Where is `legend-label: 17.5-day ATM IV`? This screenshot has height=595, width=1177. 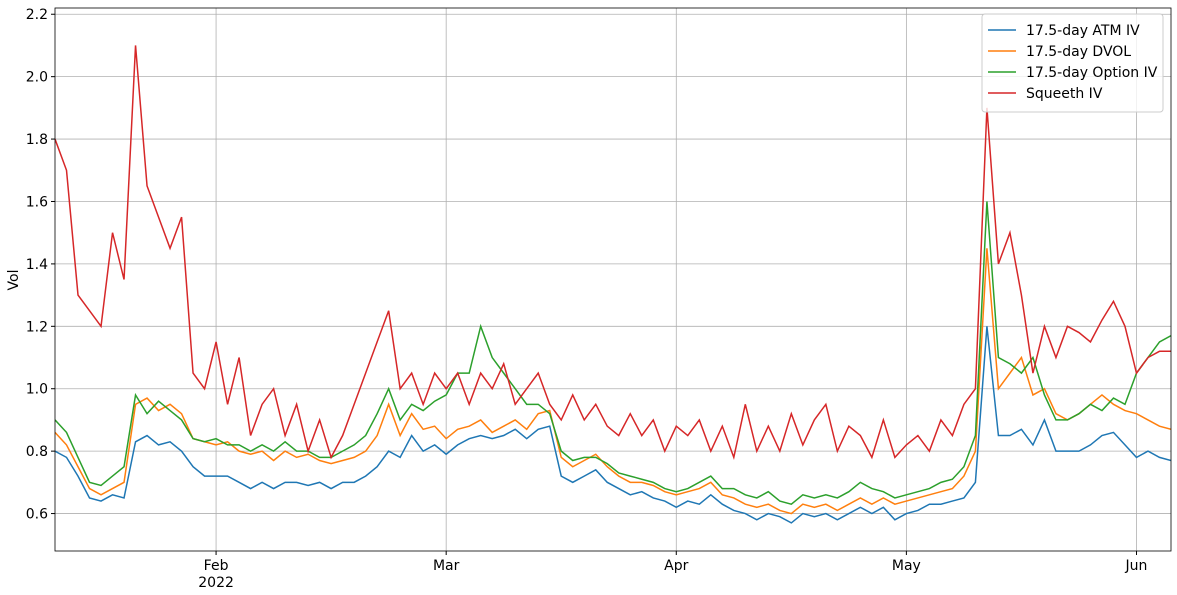
legend-label: 17.5-day ATM IV is located at coordinates (1083, 31).